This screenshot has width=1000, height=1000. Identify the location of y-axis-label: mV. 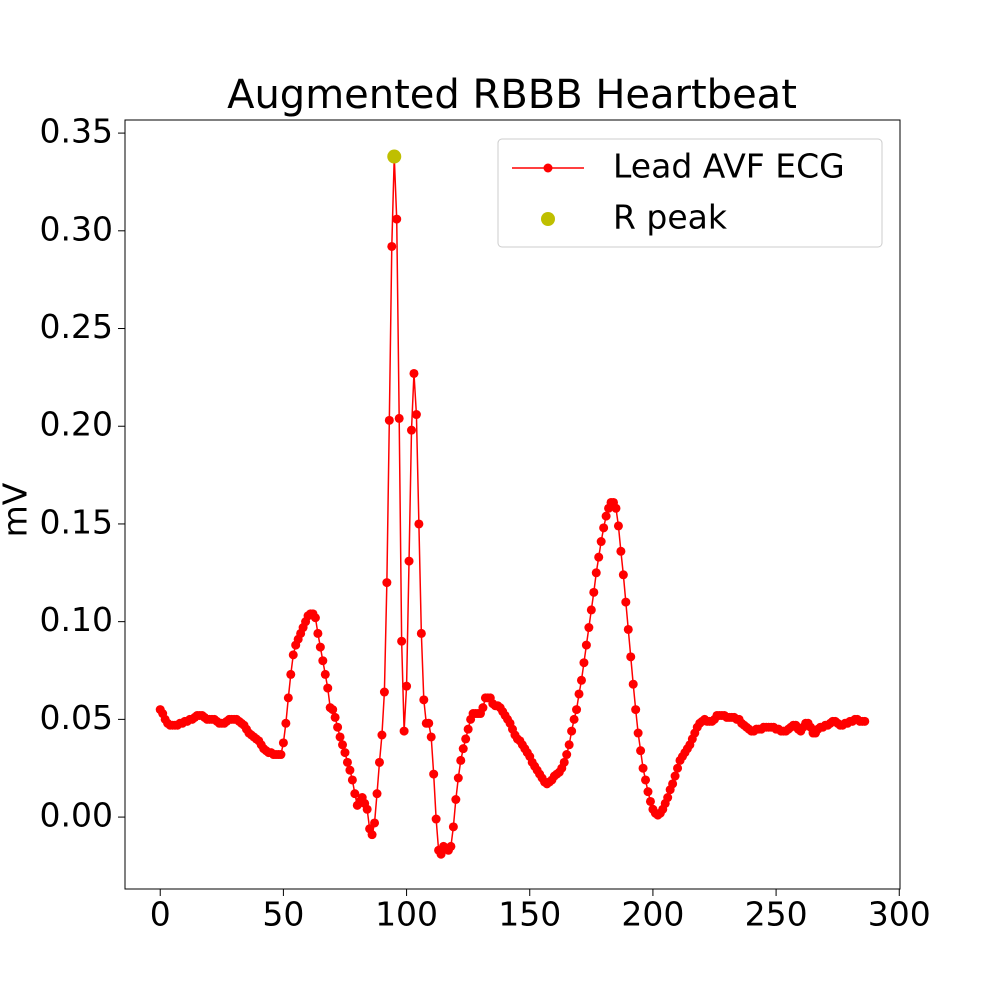
(17, 509).